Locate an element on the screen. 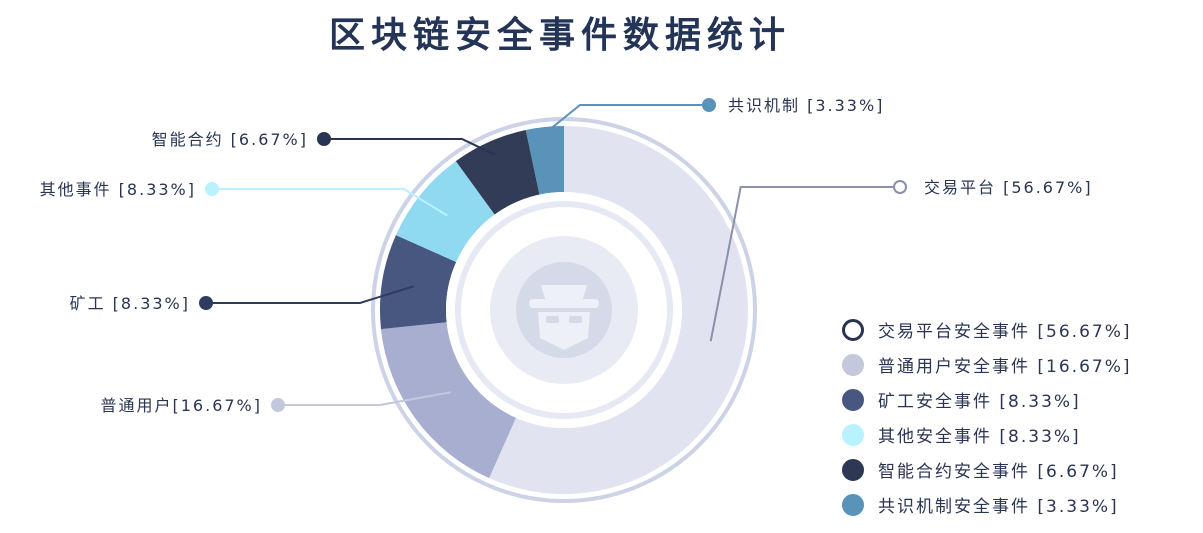 Image resolution: width=1203 pixels, height=533 pixels. legend-item-4: 其他安全事件 [8.33%] is located at coordinates (1019, 434).